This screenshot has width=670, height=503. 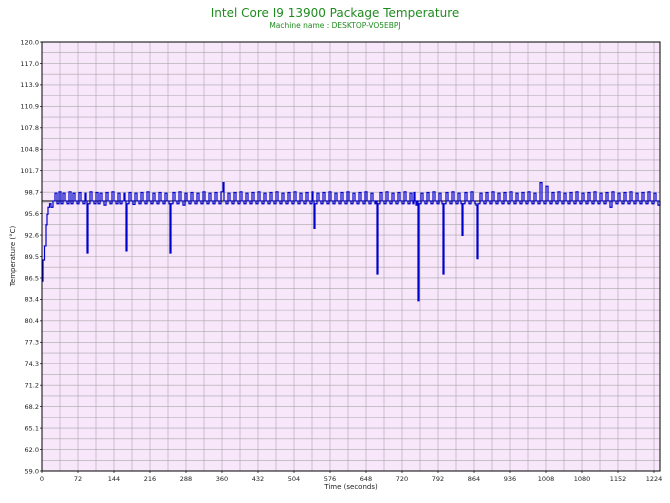 What do you see at coordinates (32, 407) in the screenshot?
I see `y-tick-label: 68.2` at bounding box center [32, 407].